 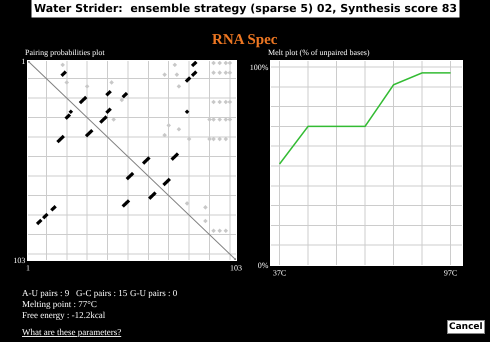 What do you see at coordinates (154, 293) in the screenshot?
I see `text: G-U pairs : 0` at bounding box center [154, 293].